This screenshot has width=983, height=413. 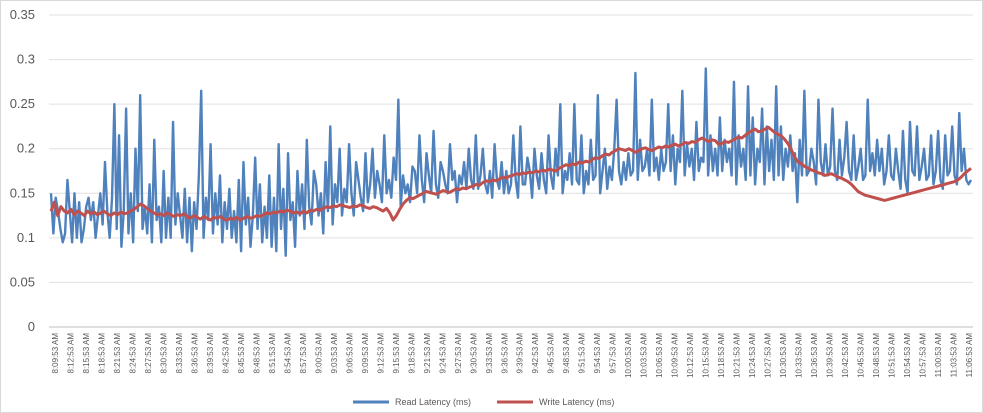 What do you see at coordinates (582, 353) in the screenshot?
I see `x-tick-label: 9:51:53 AM` at bounding box center [582, 353].